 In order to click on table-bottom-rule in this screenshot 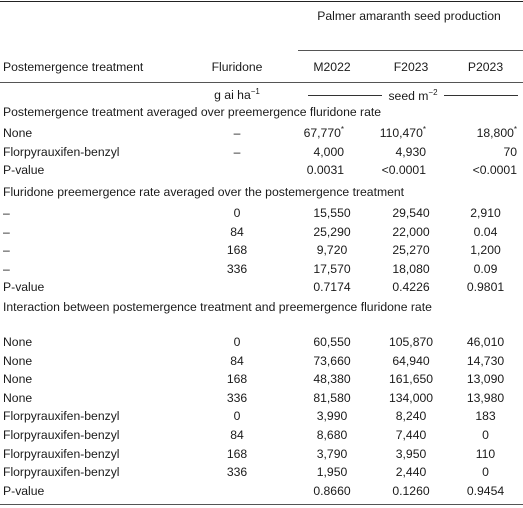, I will do `click(261, 504)`.